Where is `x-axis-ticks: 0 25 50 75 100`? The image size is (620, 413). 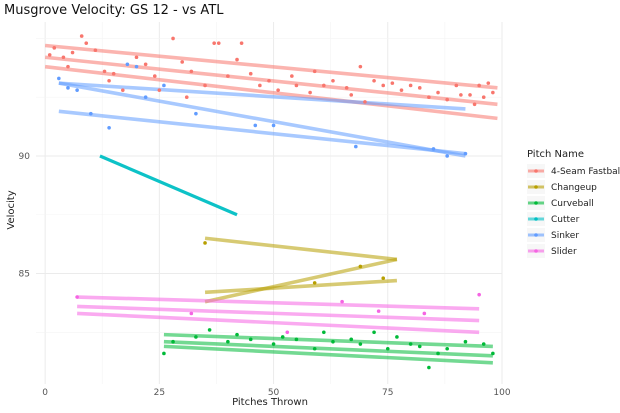 x-axis-ticks: 0 25 50 75 100 is located at coordinates (276, 393).